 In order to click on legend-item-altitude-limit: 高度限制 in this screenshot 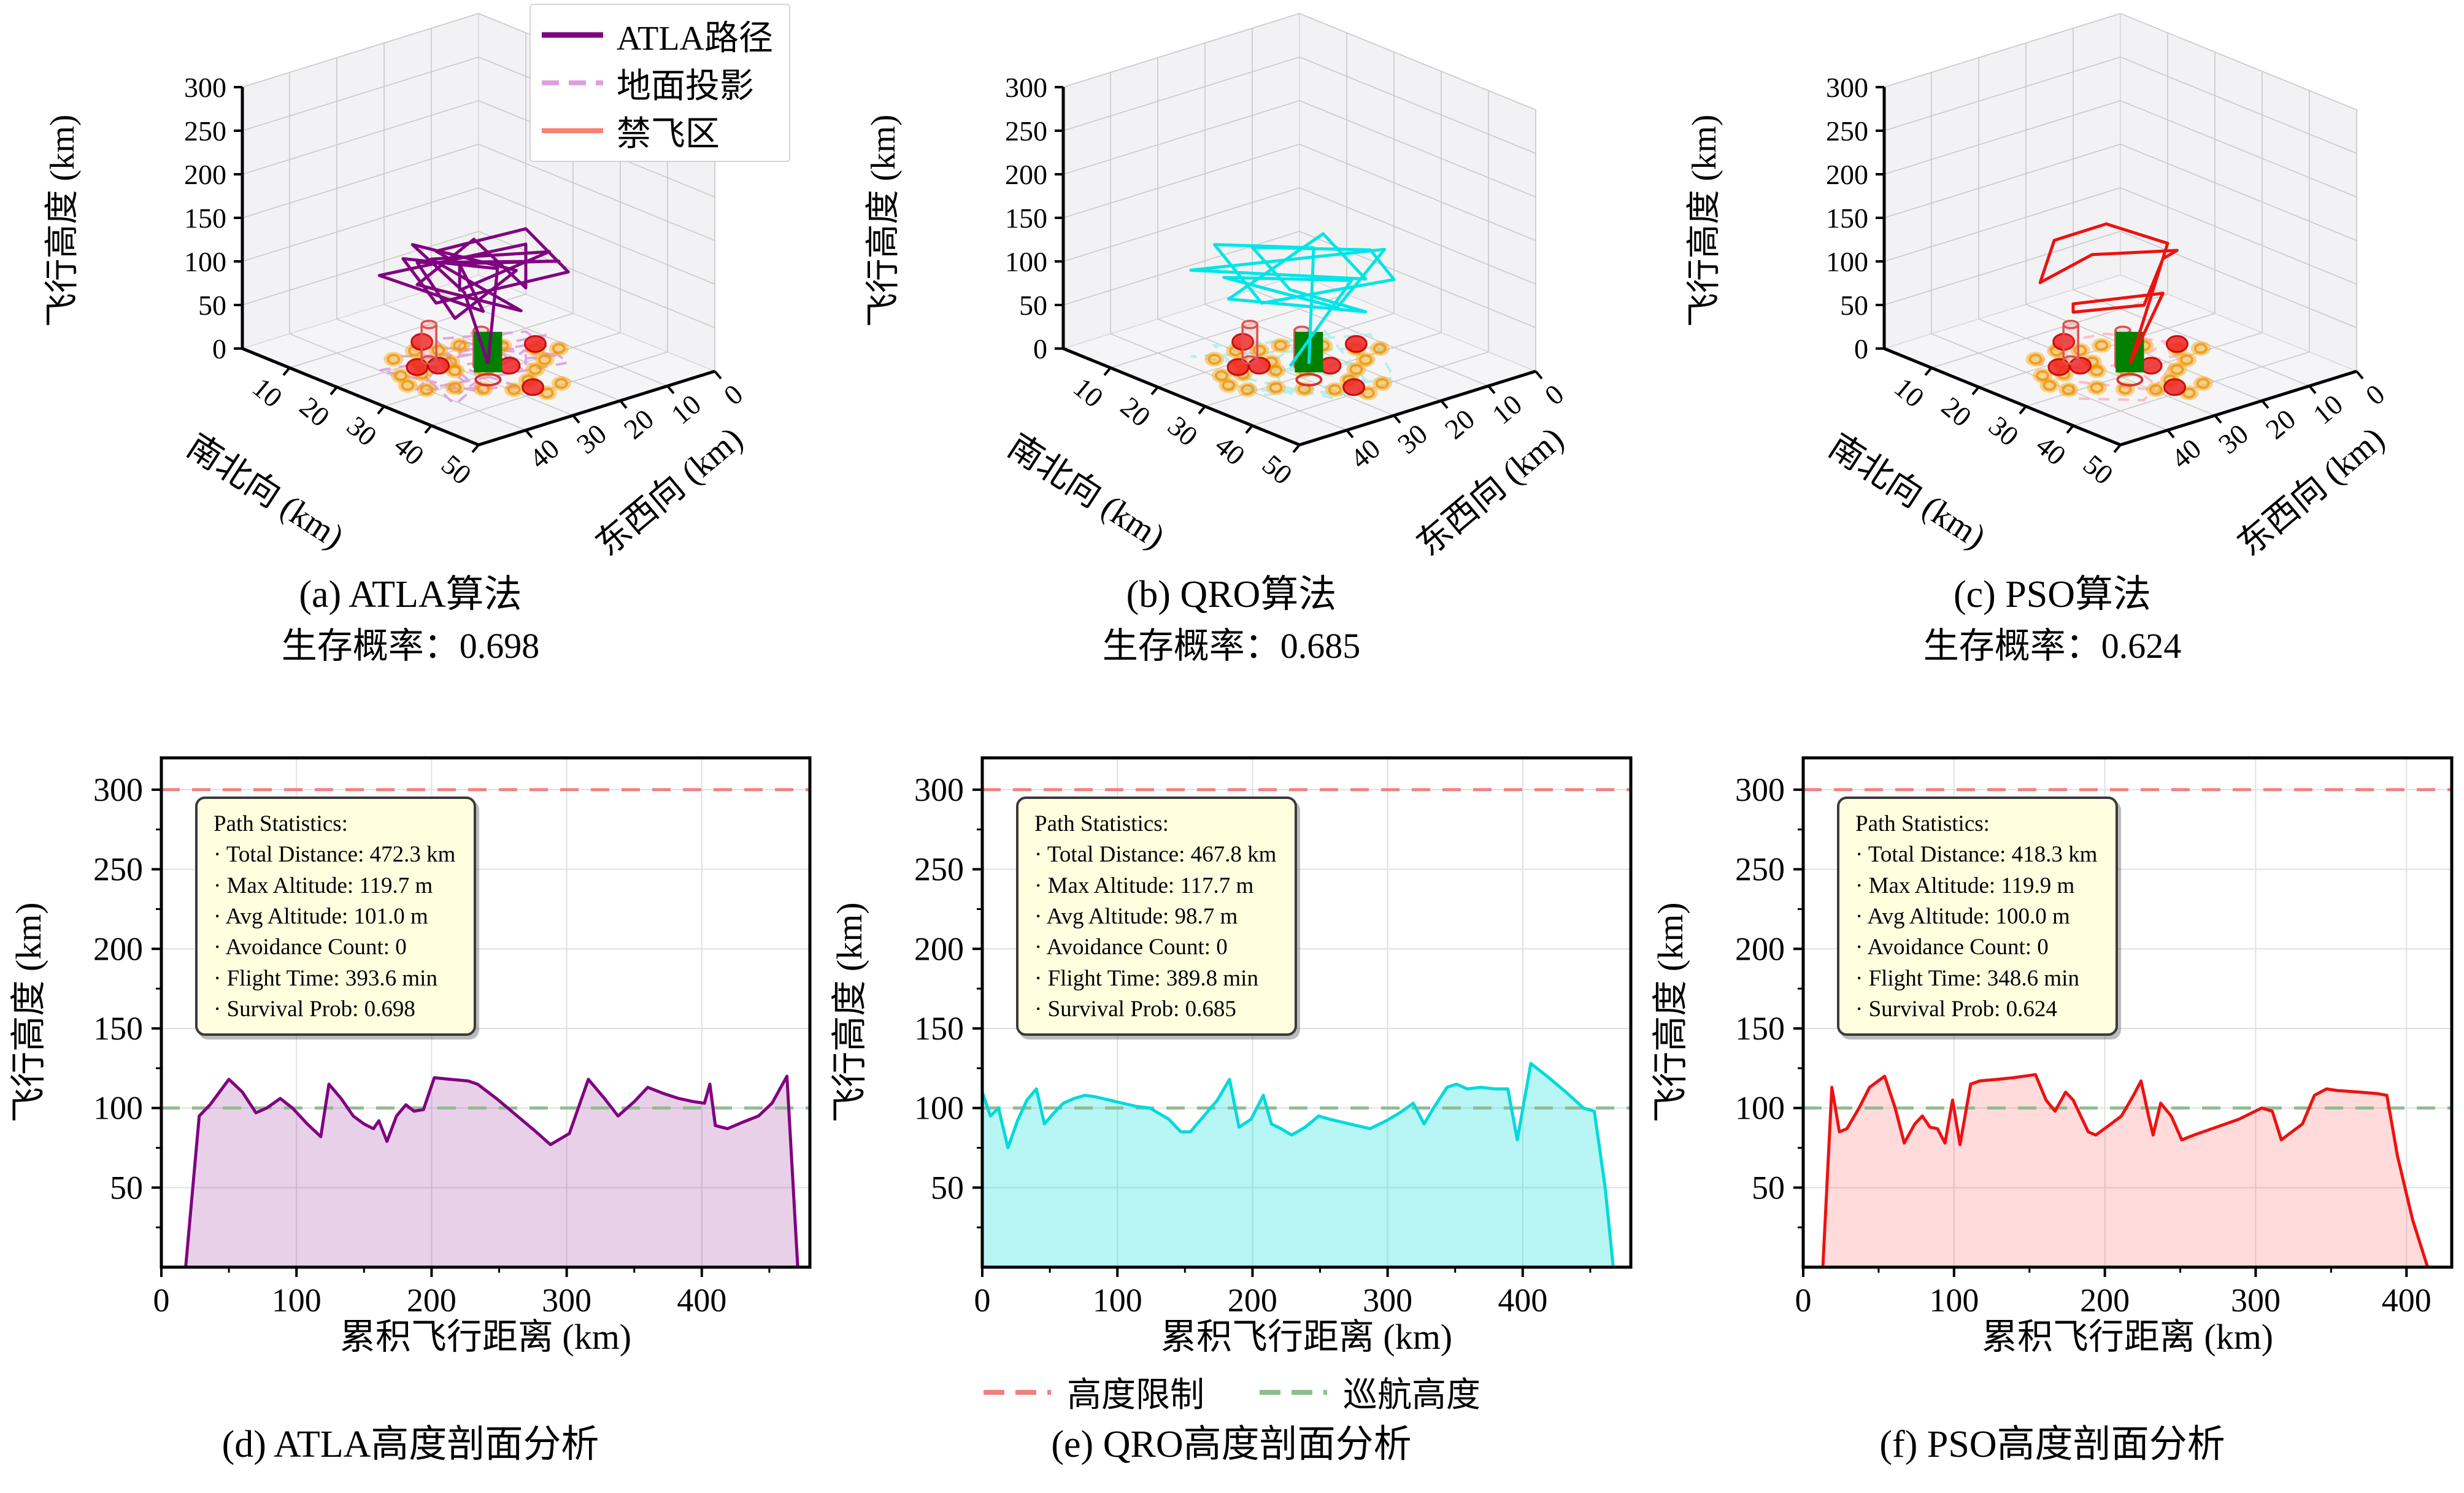, I will do `click(1094, 1392)`.